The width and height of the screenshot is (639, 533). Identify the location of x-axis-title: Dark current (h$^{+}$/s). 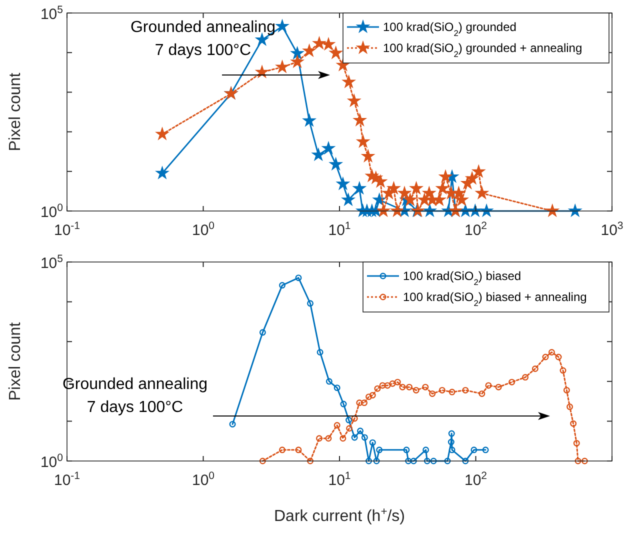
(340, 515).